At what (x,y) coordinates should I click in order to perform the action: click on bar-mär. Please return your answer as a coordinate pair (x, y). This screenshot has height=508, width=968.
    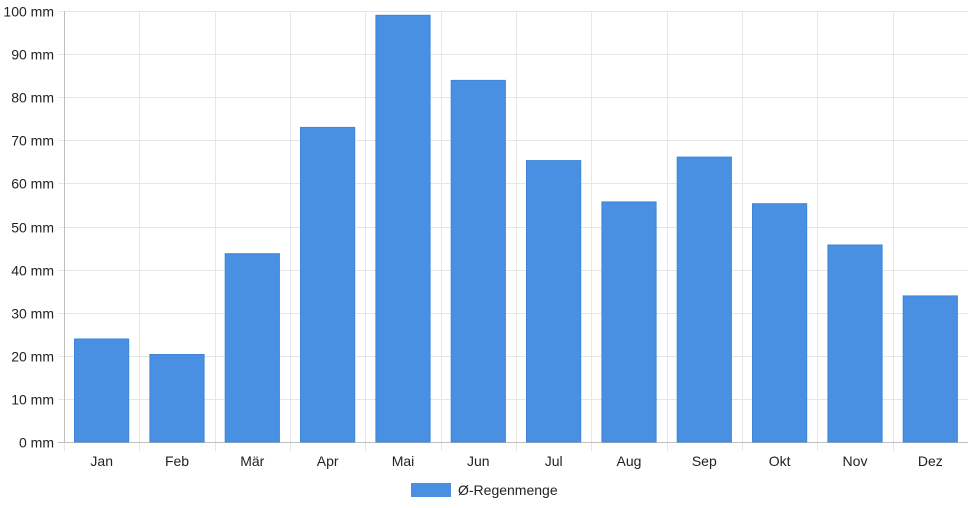
    Looking at the image, I should click on (252, 348).